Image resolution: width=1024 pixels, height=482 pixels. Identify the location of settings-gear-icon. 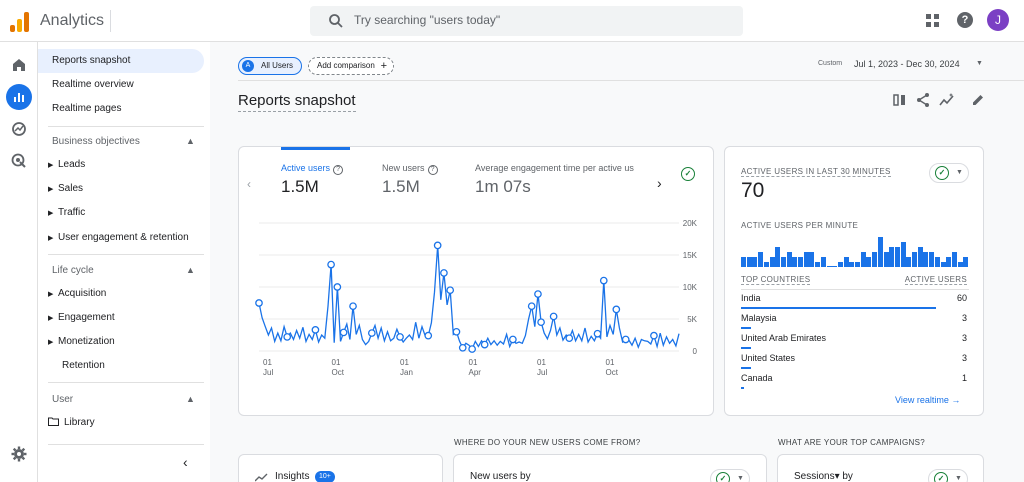
(19, 454).